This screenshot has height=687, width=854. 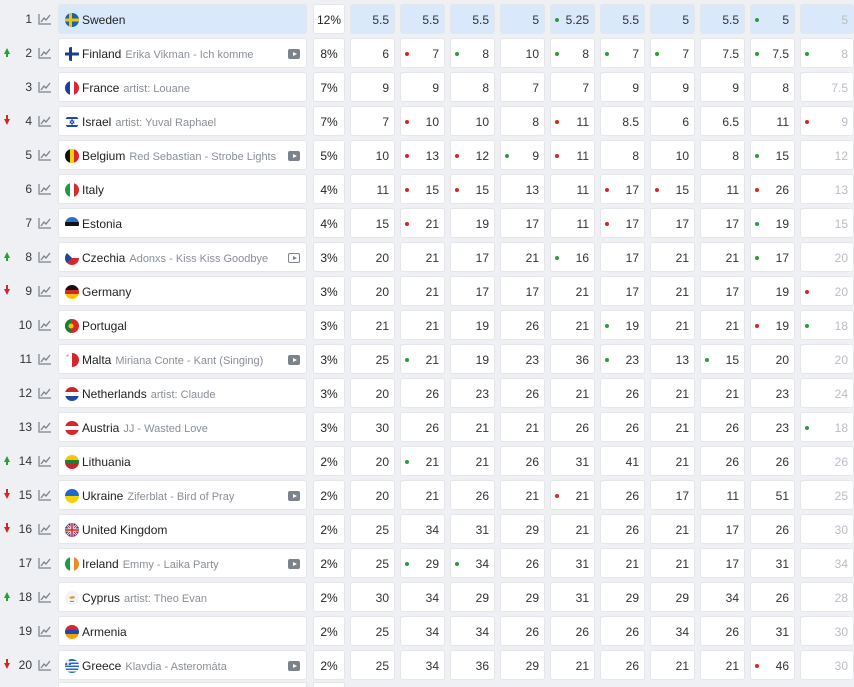 What do you see at coordinates (427, 225) in the screenshot?
I see `table-row: 7 Estonia 4% 15 21 19 17 11 17 17 17 19 15` at bounding box center [427, 225].